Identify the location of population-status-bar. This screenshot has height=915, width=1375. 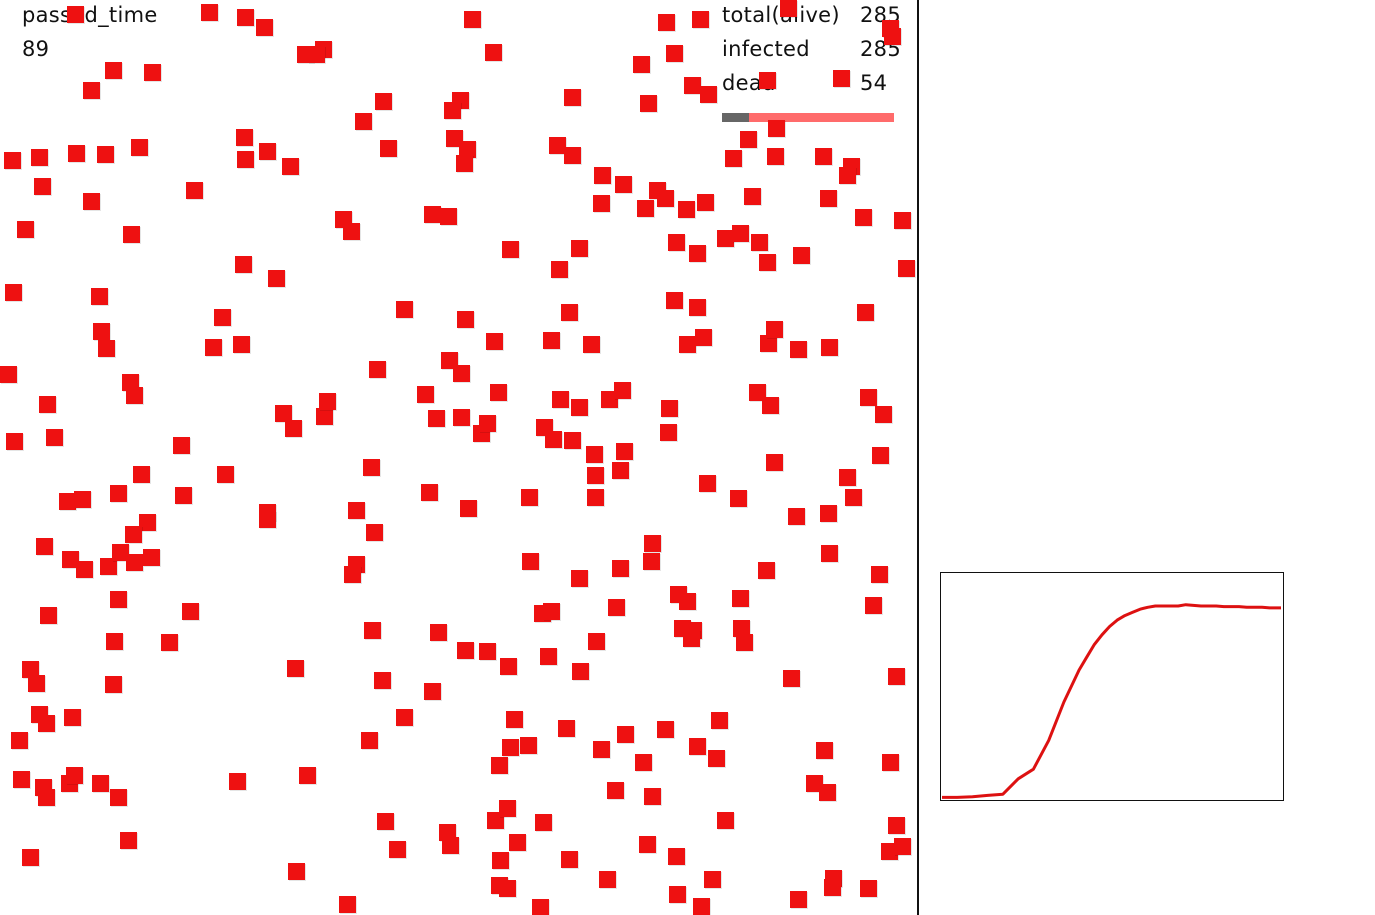
(808, 117).